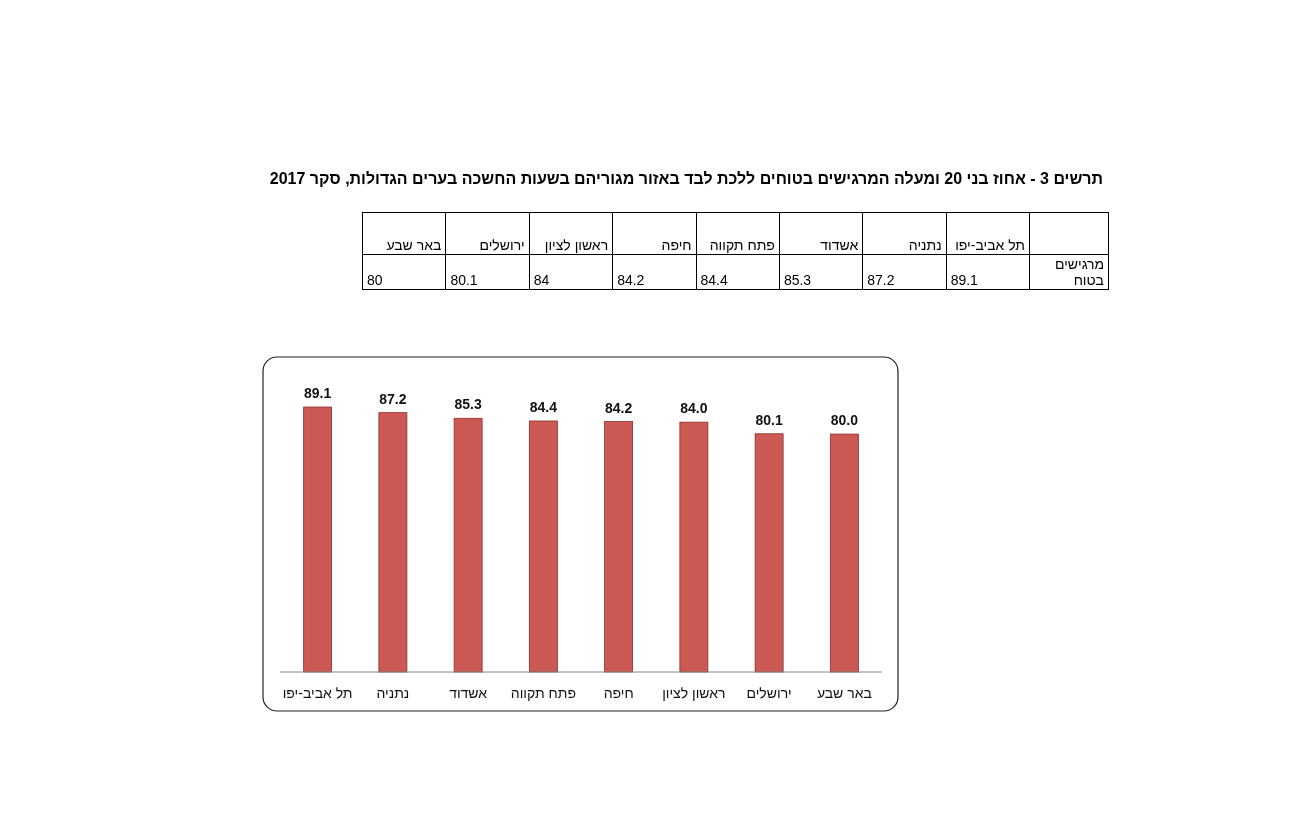 This screenshot has height=814, width=1300. What do you see at coordinates (904, 272) in the screenshot?
I see `table-value: 87.2` at bounding box center [904, 272].